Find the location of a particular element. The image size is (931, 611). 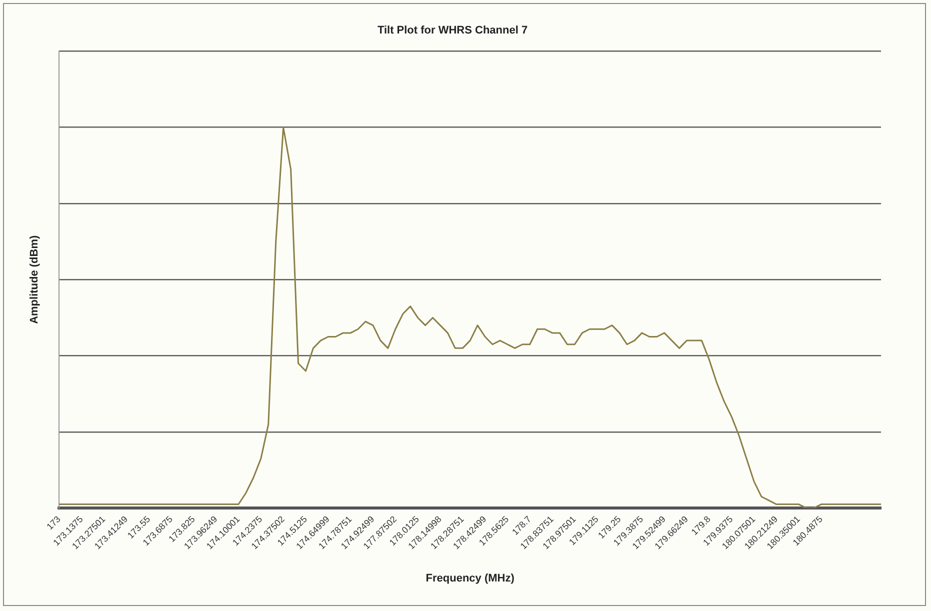

y-axis-title: Amplitude (dBm) is located at coordinates (34, 279).